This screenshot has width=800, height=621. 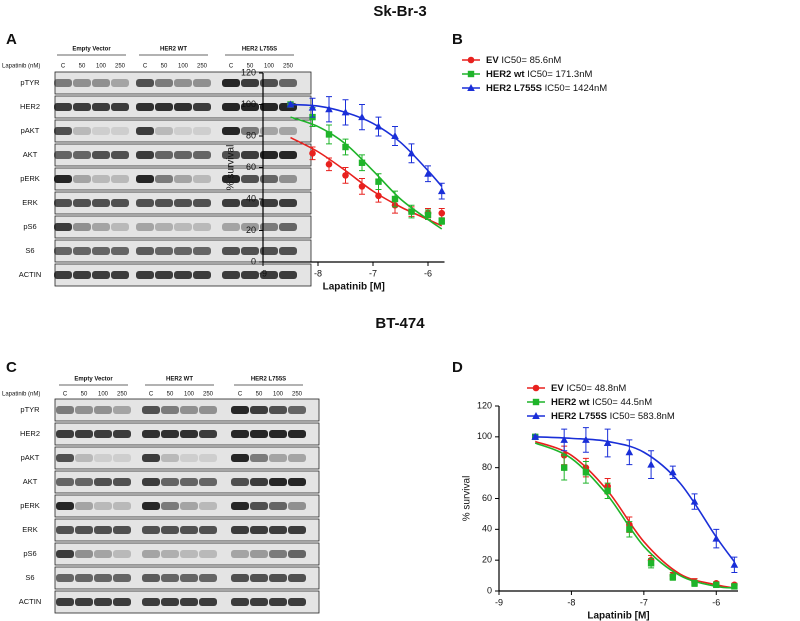 I want to click on legend-detail: IC50= 1424nM, so click(x=576, y=88).